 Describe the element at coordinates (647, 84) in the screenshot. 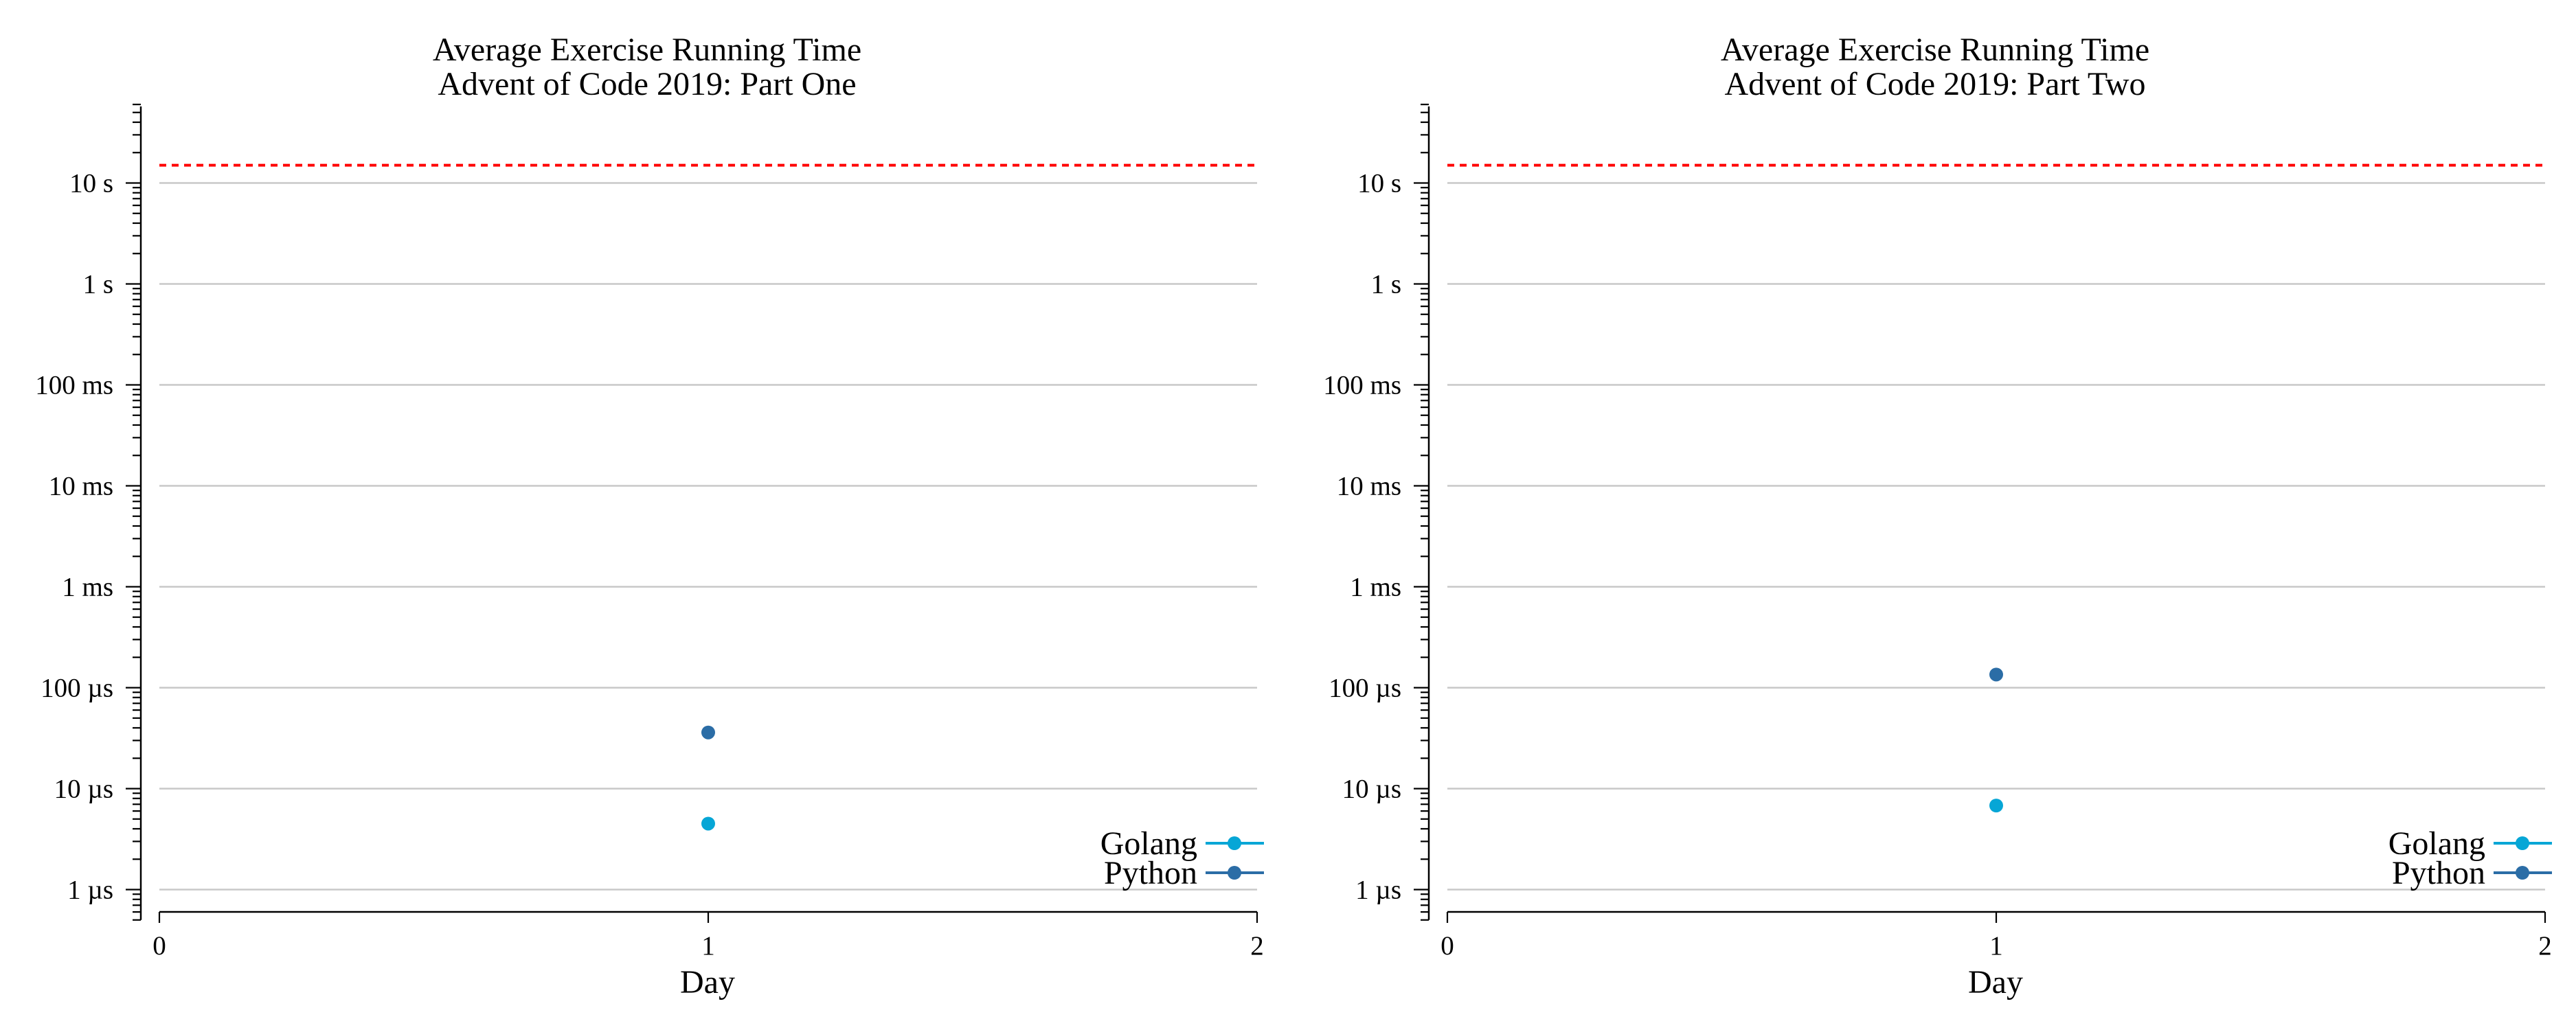

I see `chart-subtitle: Advent of Code 2019: Part One` at that location.